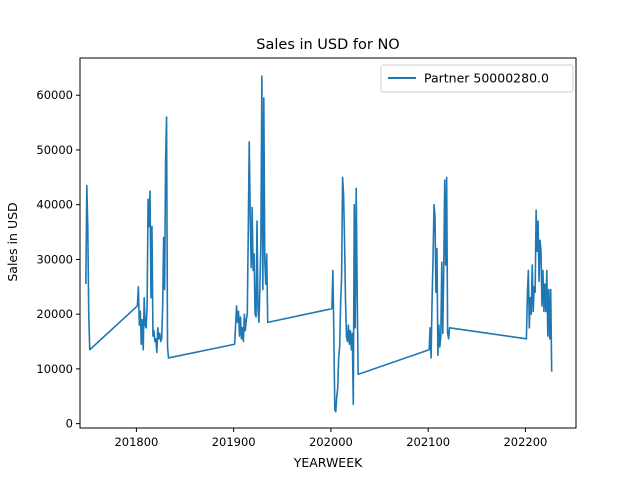  Describe the element at coordinates (136, 442) in the screenshot. I see `x-tick-label: 201800` at that location.